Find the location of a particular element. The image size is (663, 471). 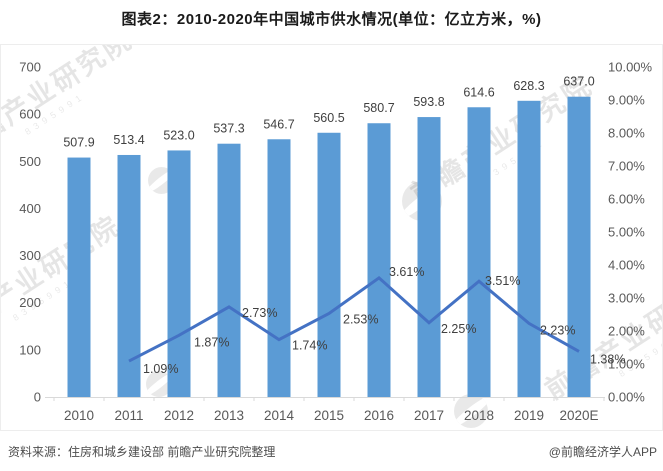

x-axis-tick-label: 2015 is located at coordinates (329, 415).